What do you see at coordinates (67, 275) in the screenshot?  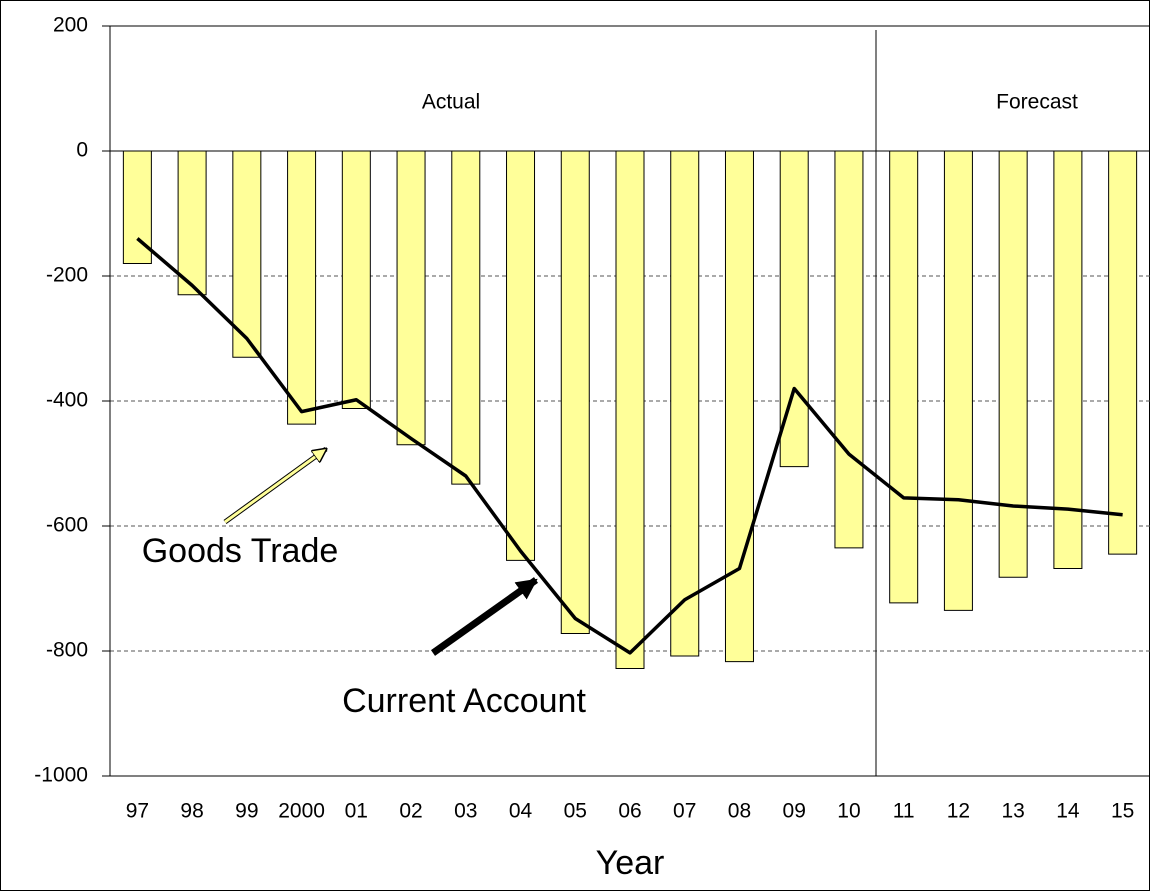 I see `y-tick-label: -200` at bounding box center [67, 275].